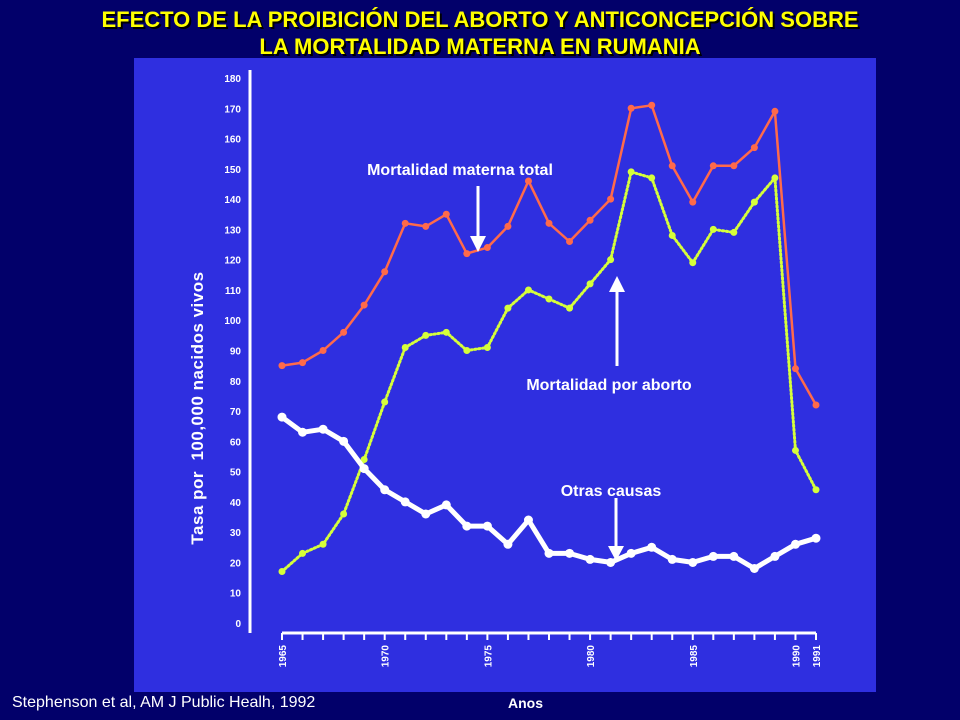 This screenshot has height=720, width=960. I want to click on y-tick-label-20: 20, so click(236, 563).